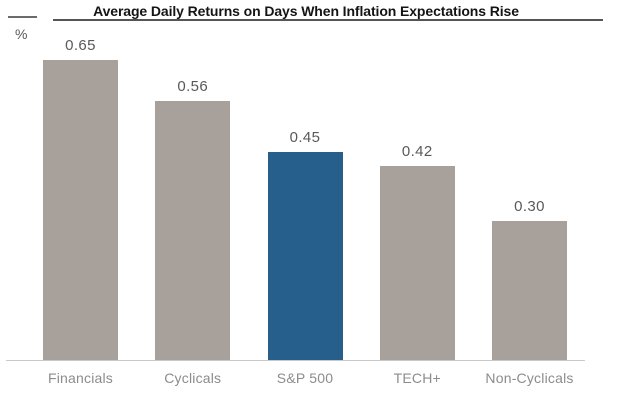 Image resolution: width=640 pixels, height=400 pixels. Describe the element at coordinates (193, 378) in the screenshot. I see `category-label: Cyclicals` at that location.